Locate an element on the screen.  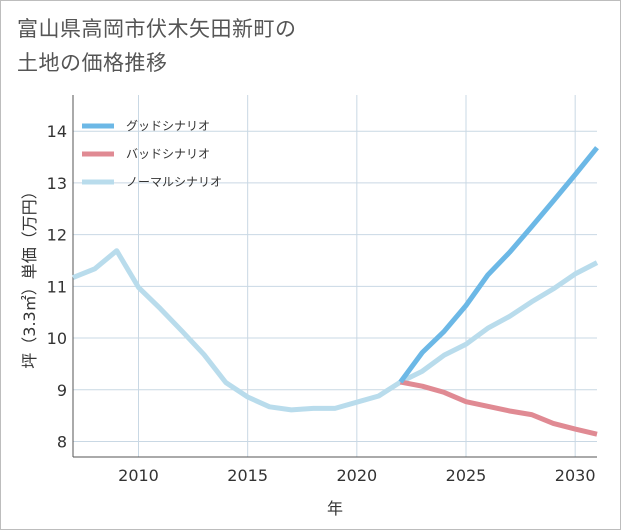
y-tick-label: 12 is located at coordinates (57, 235).